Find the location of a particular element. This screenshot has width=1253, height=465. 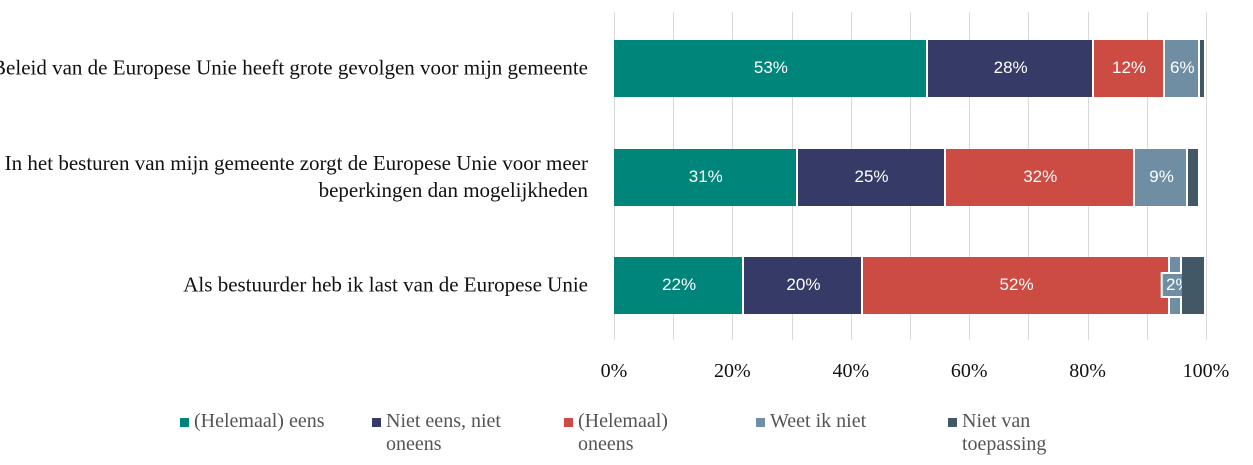

value-label: 31% is located at coordinates (705, 176).